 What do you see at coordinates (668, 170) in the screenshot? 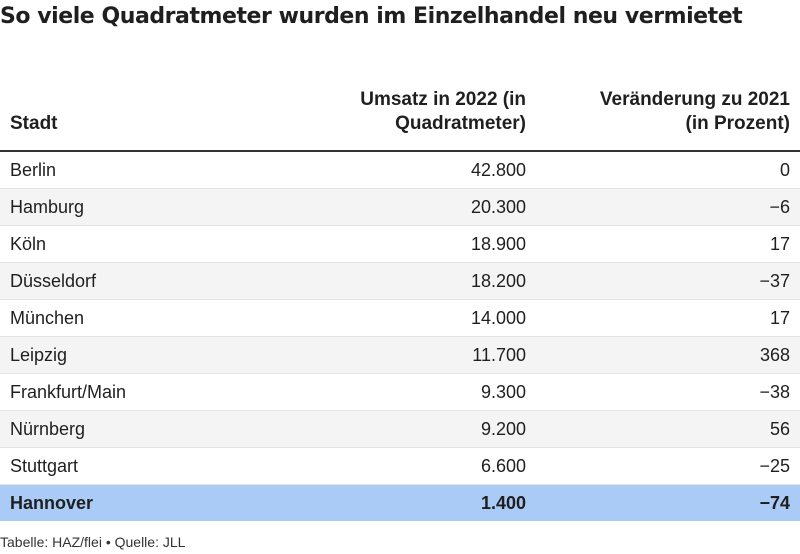
I see `cell-veraenderung: 0` at bounding box center [668, 170].